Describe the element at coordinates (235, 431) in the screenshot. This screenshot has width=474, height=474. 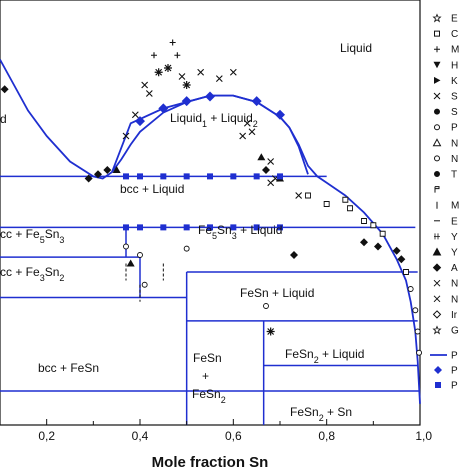
I see `x-axis-ticks: 0,2 0,4 0,6 0,8 1,0` at that location.